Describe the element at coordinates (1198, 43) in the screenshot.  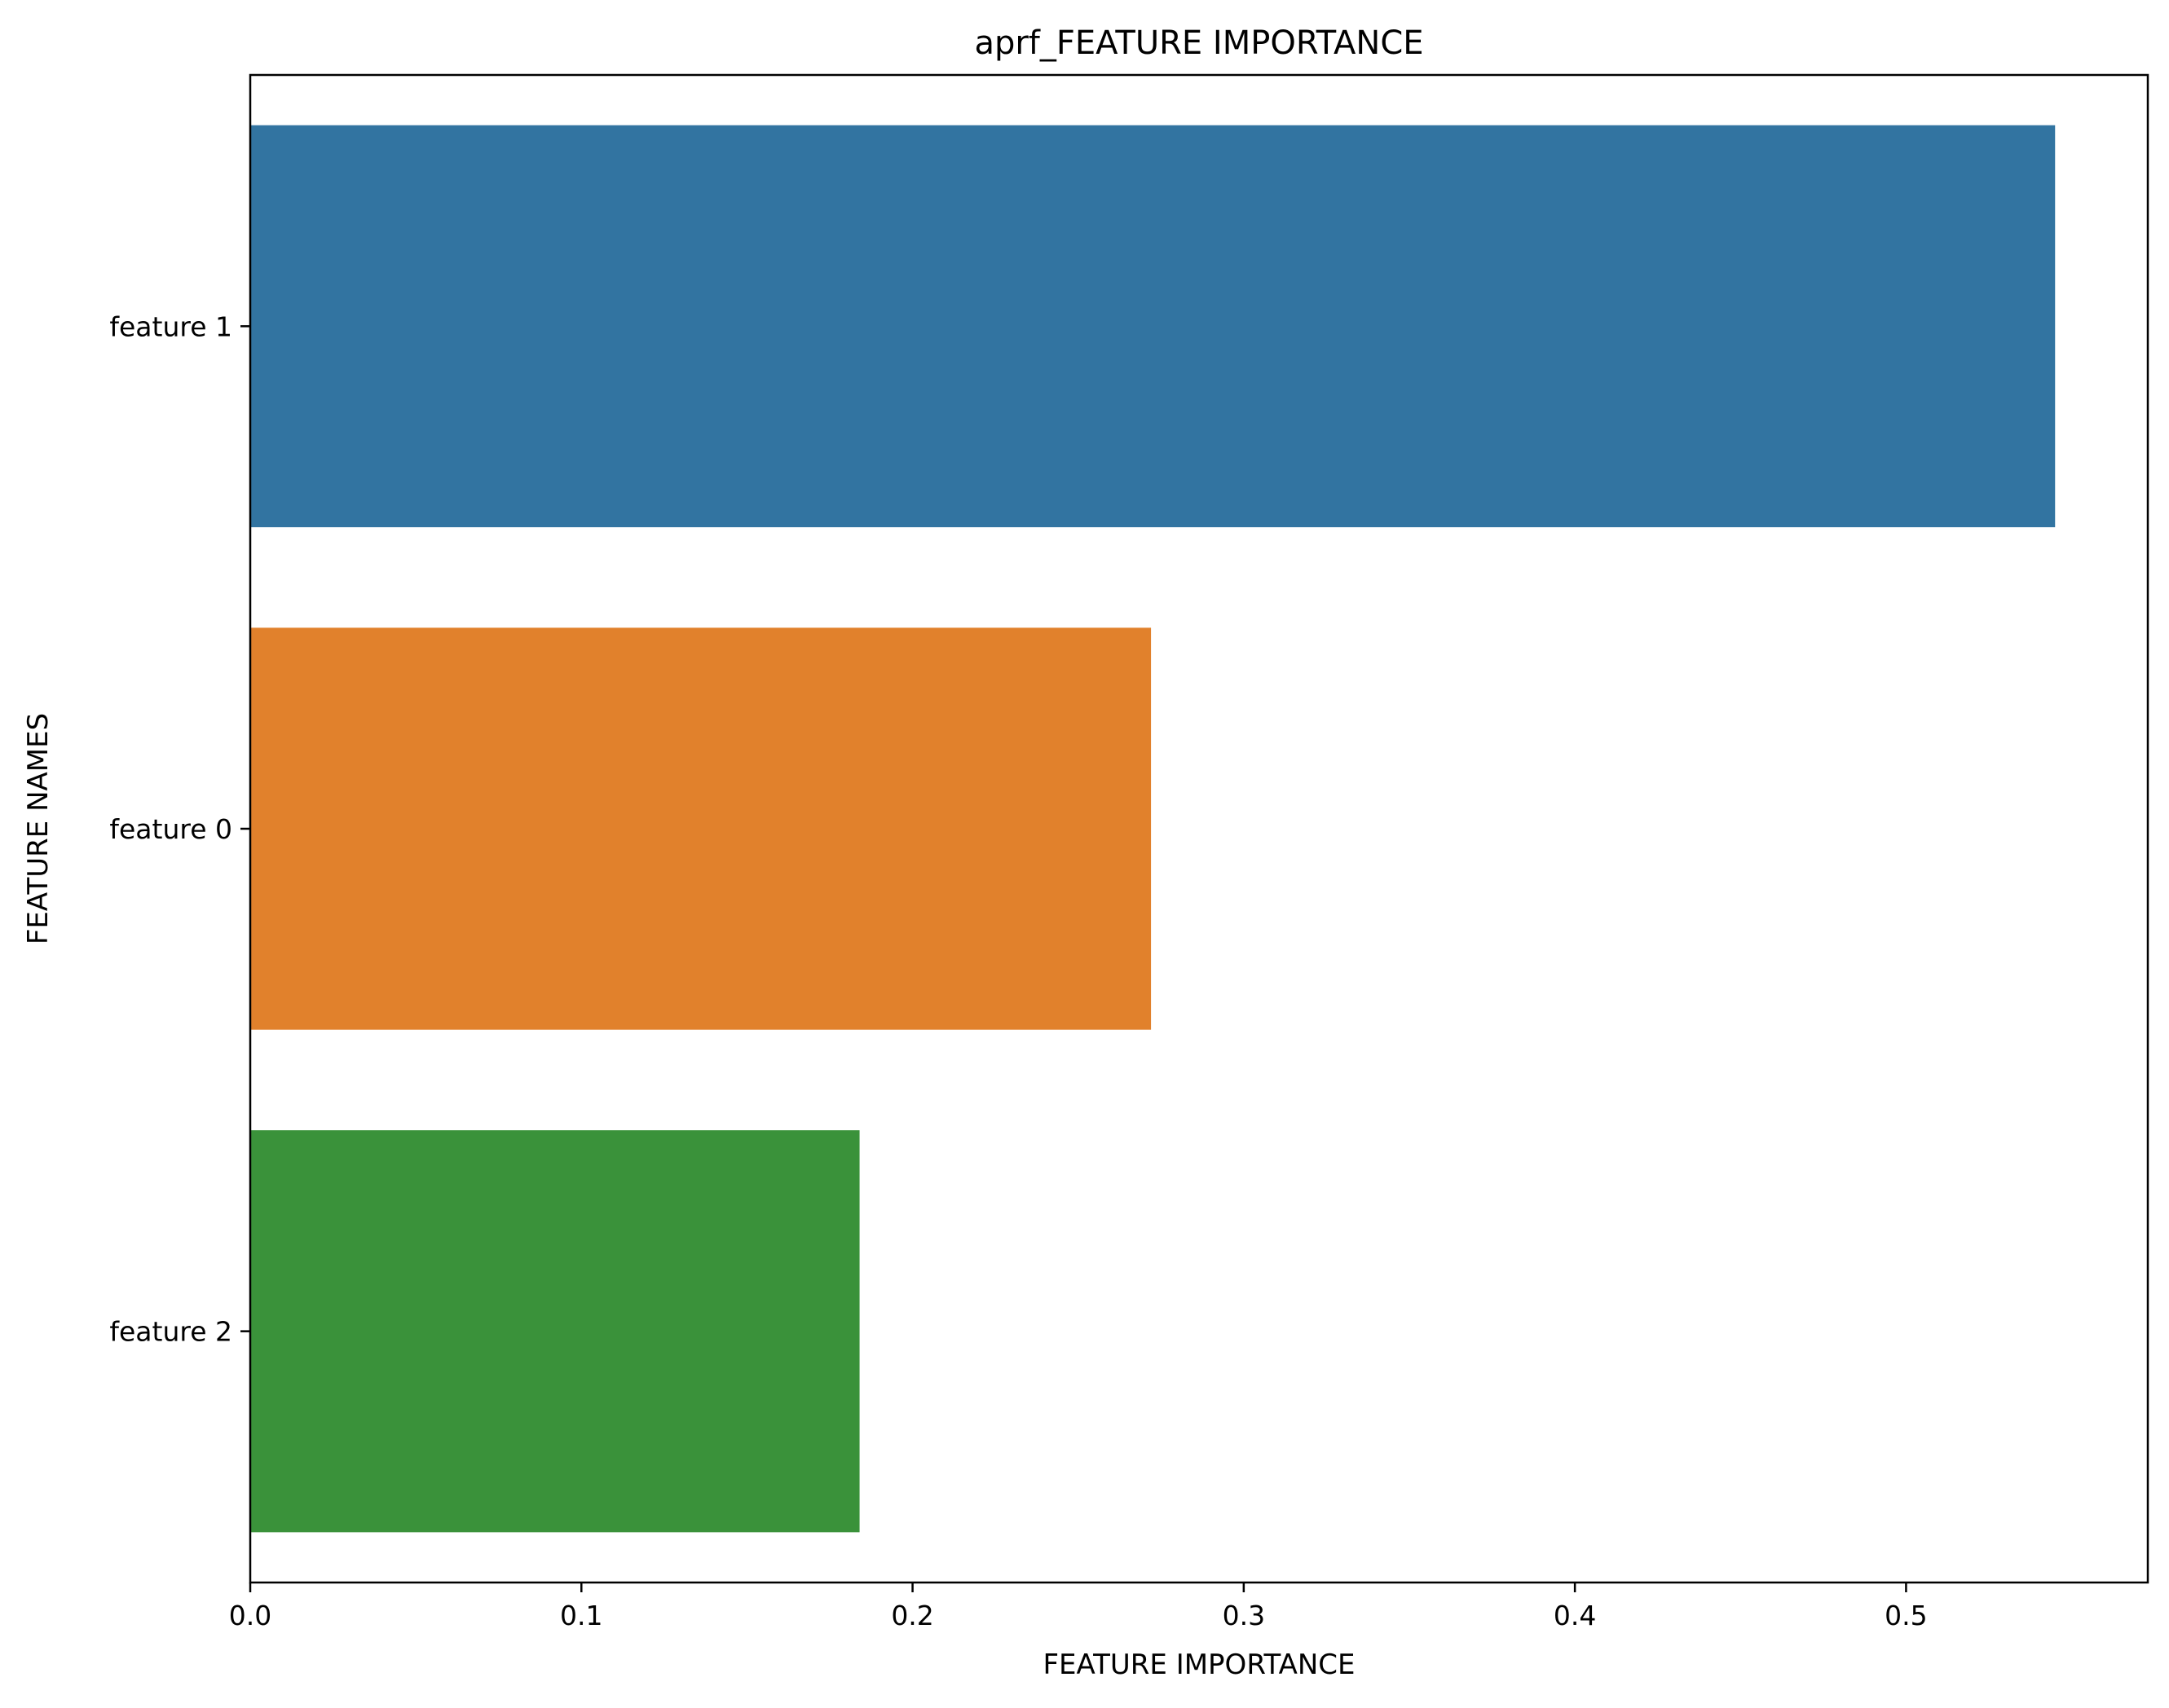
I see `chart-title: aprf_FEATURE IMPORTANCE` at that location.